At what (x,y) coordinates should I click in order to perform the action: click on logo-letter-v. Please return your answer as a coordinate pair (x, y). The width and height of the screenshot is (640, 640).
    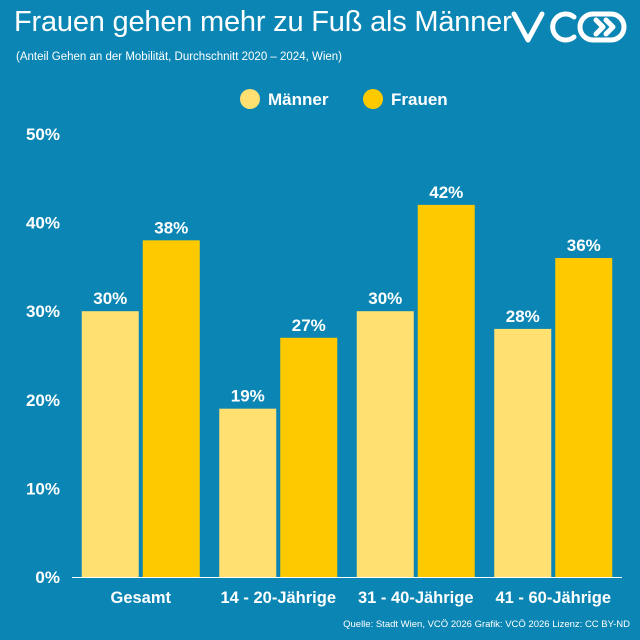
    Looking at the image, I should click on (528, 27).